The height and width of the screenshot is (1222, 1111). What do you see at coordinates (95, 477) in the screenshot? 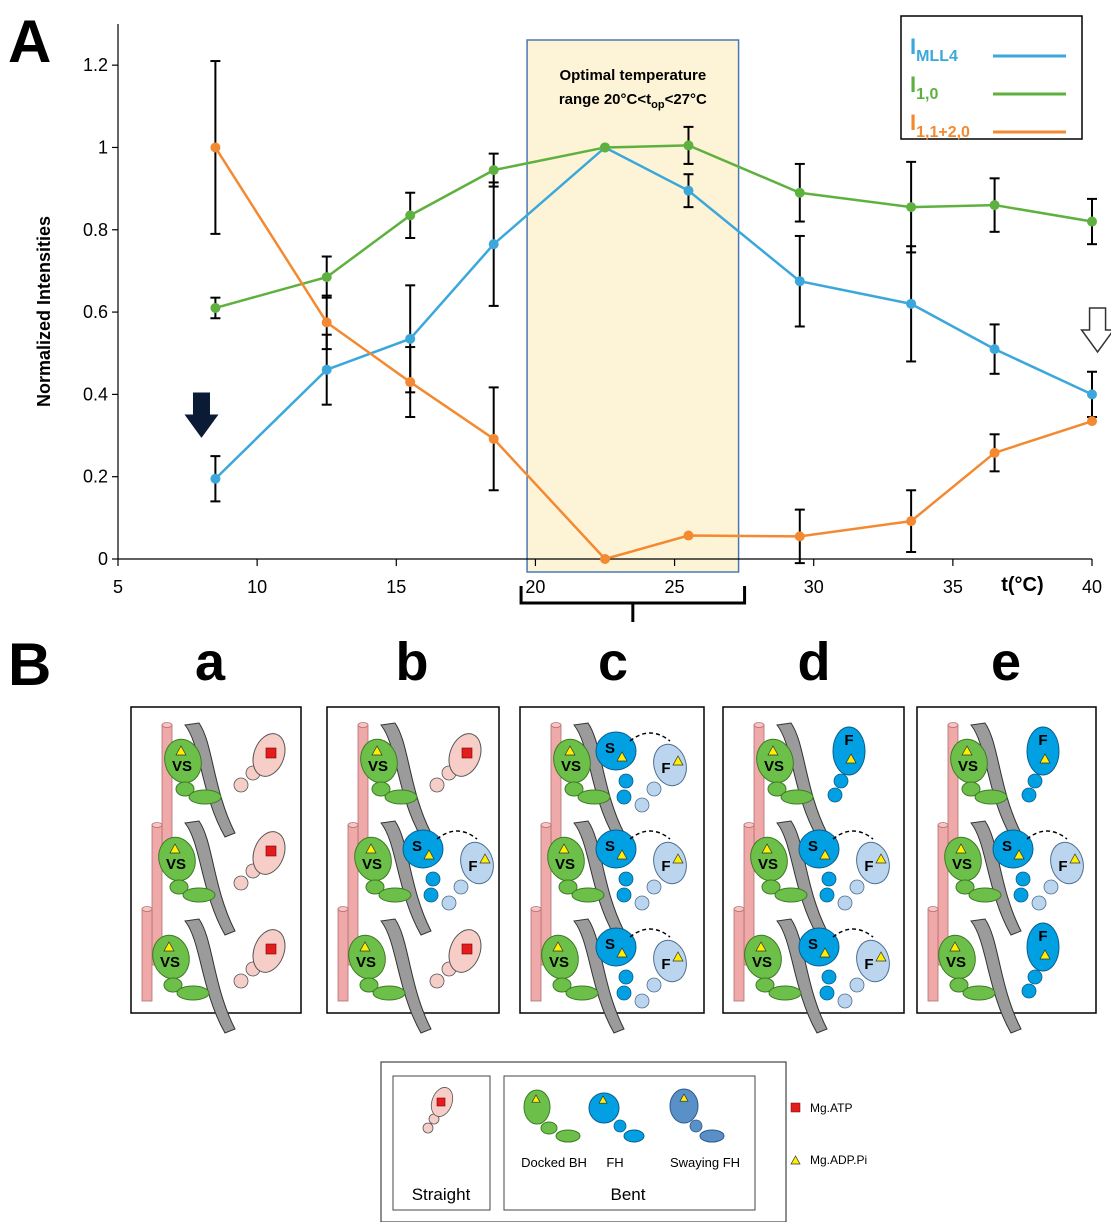
I see `y-tick-label: 0.2` at bounding box center [95, 477].